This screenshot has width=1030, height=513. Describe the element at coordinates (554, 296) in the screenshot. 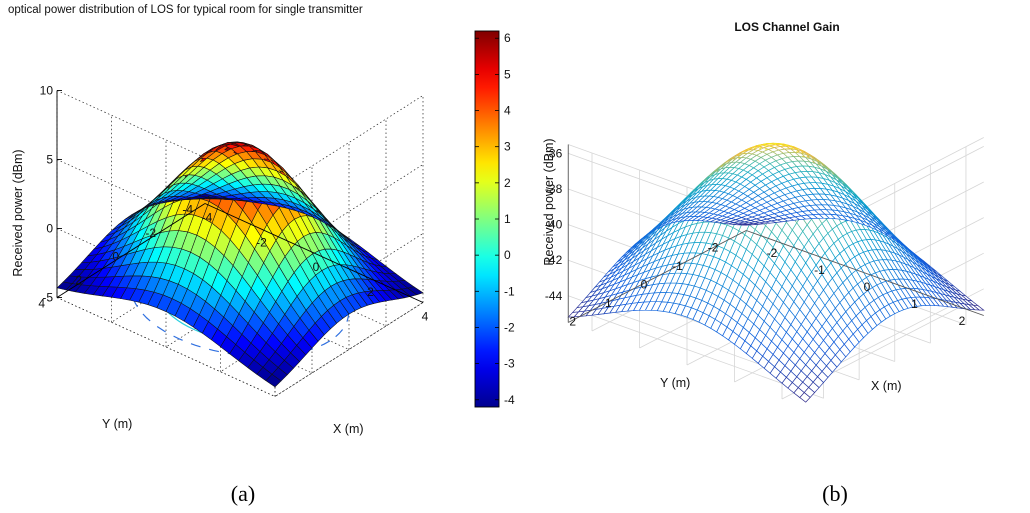

I see `z-tick-label: -44` at that location.